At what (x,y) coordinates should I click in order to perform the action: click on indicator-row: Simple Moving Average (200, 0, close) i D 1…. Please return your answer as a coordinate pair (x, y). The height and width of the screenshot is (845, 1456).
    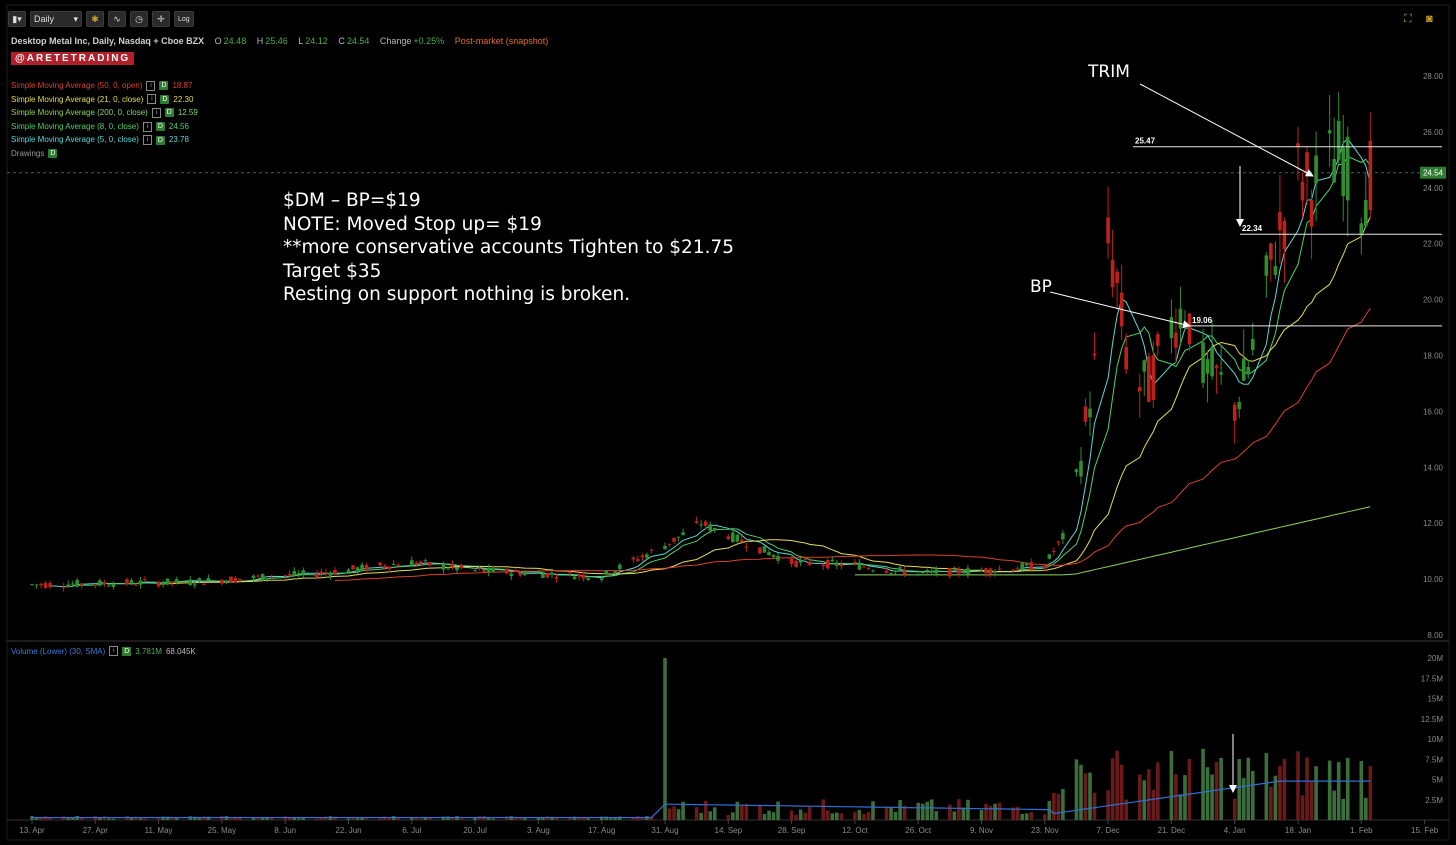
    Looking at the image, I should click on (104, 113).